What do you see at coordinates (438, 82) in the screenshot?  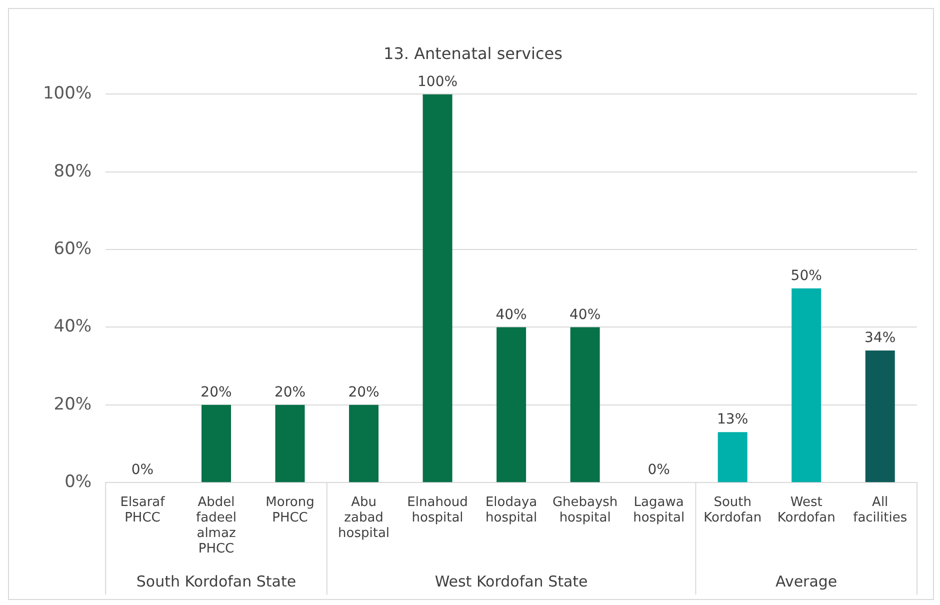 I see `data-label: 100%` at bounding box center [438, 82].